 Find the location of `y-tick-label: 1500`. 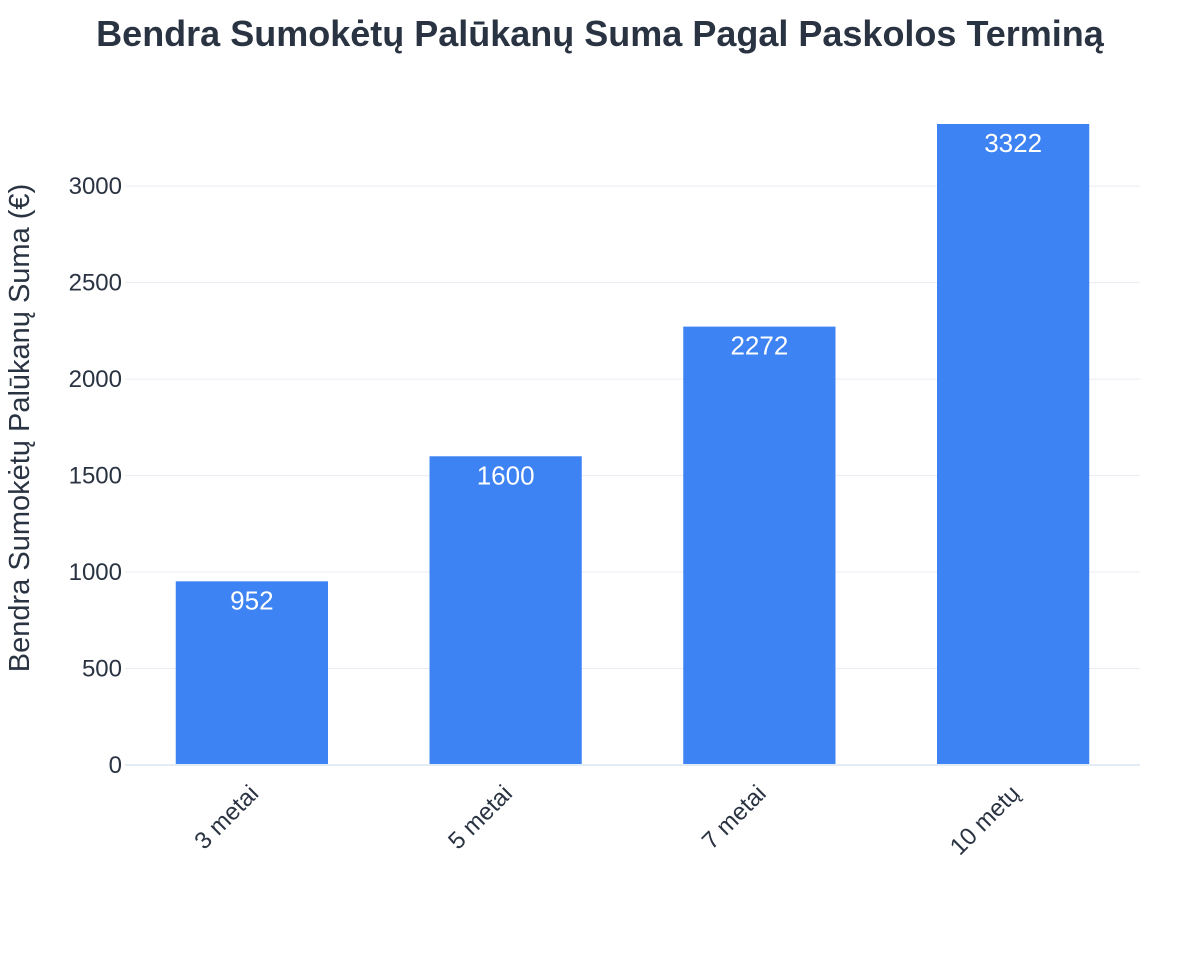

y-tick-label: 1500 is located at coordinates (95, 476).